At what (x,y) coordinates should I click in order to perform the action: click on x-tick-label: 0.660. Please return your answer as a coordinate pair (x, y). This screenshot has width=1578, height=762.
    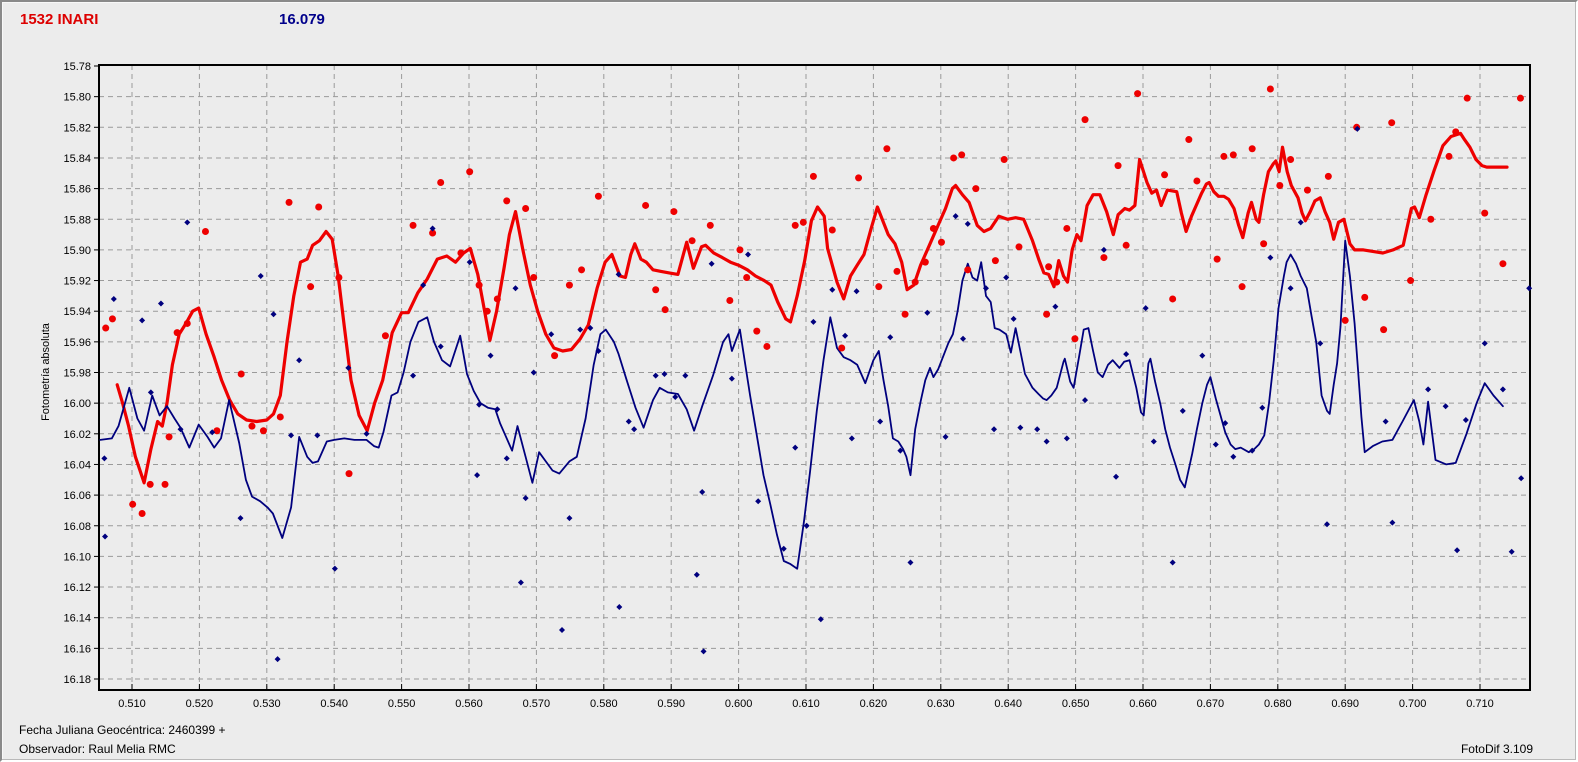
    Looking at the image, I should click on (1143, 704).